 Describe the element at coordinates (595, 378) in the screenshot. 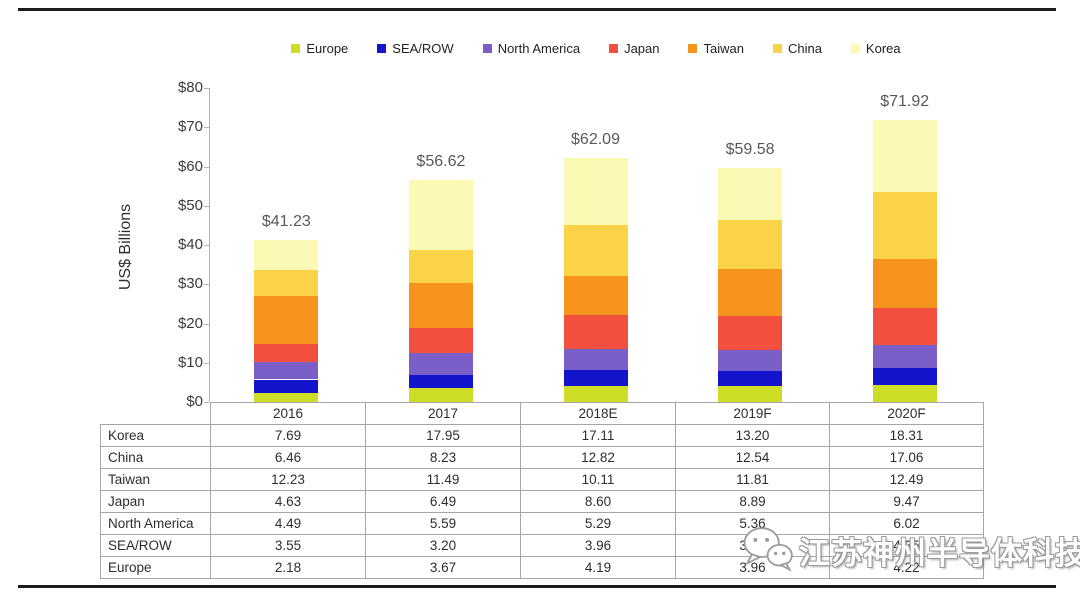

I see `bar-segment-sea-row-2018E` at that location.